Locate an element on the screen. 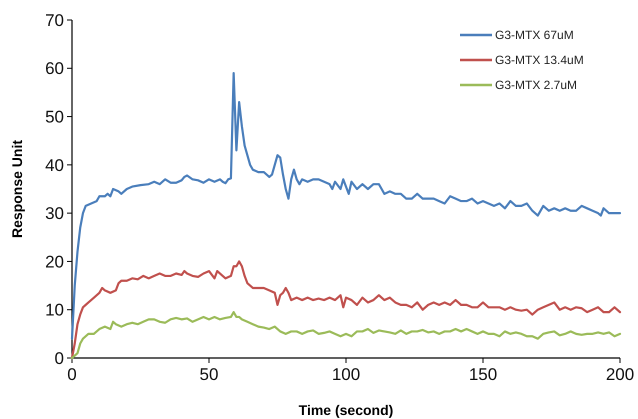 Image resolution: width=638 pixels, height=419 pixels. y-tick-label: 30 is located at coordinates (54, 214).